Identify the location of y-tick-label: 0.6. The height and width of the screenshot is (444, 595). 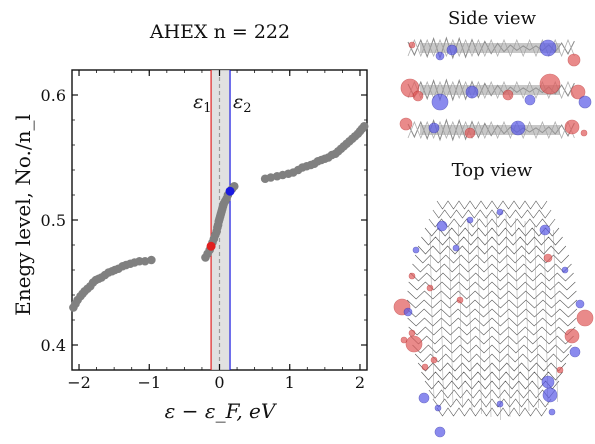
(53, 95).